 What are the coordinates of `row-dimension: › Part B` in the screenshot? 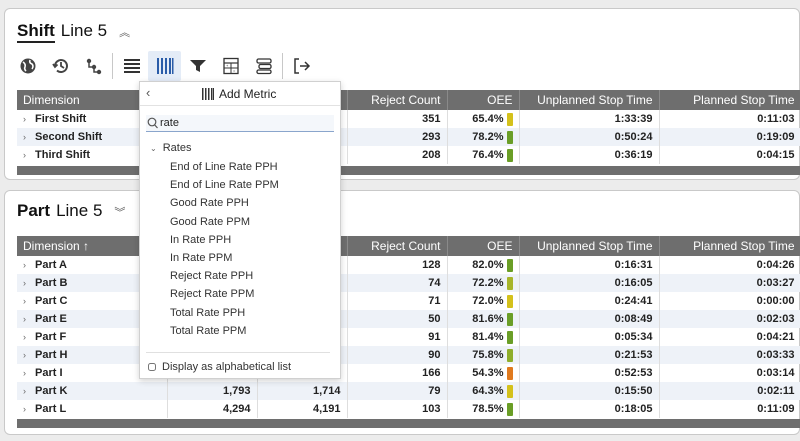 It's located at (92, 283).